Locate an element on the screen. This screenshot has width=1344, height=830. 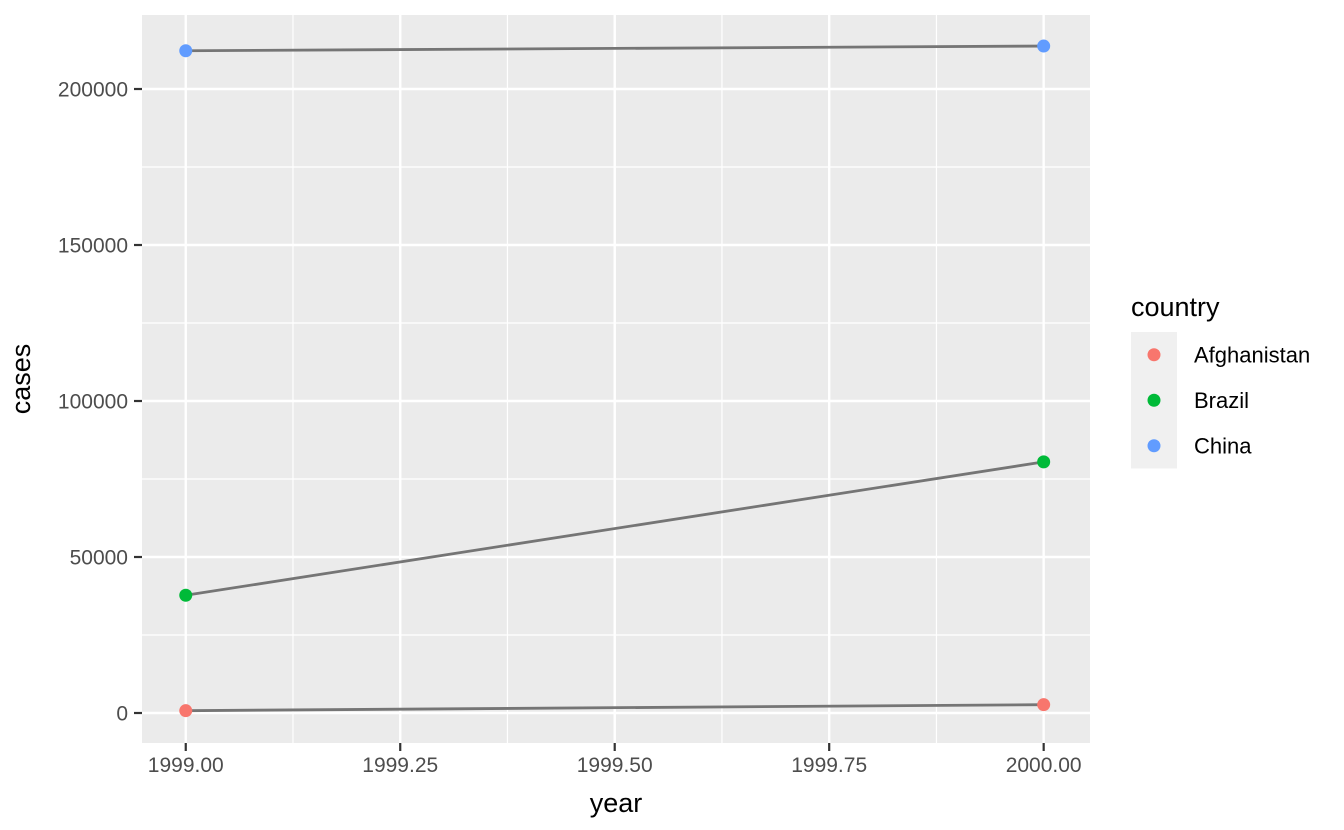
y-tick-label: 150000 is located at coordinates (93, 246).